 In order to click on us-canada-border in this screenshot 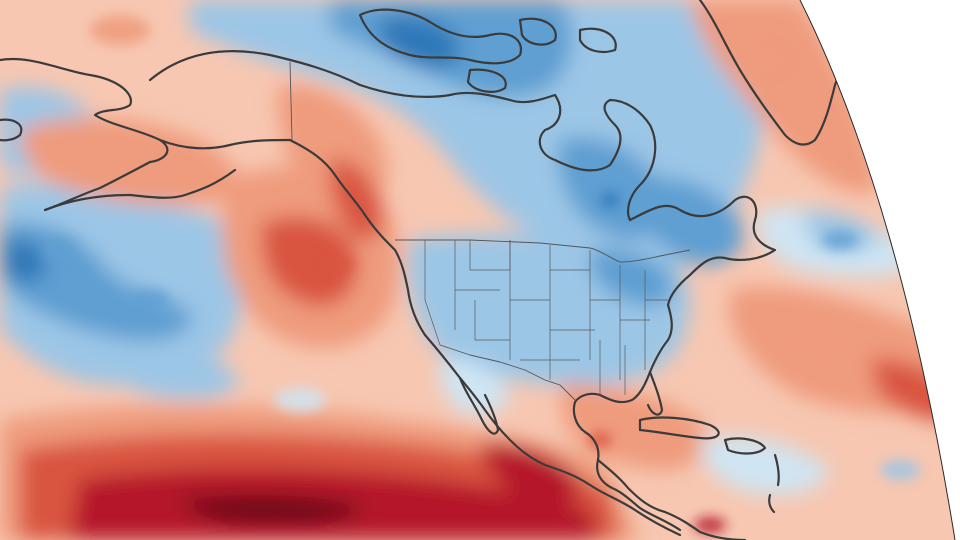, I will do `click(543, 251)`.